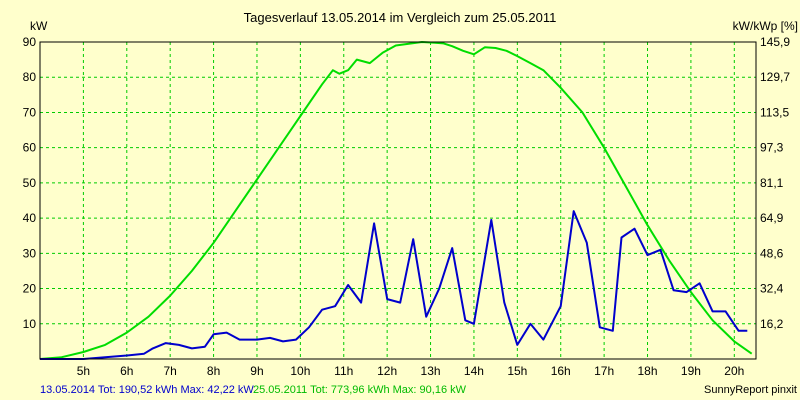  I want to click on y-tick-label-left: 30, so click(30, 253).